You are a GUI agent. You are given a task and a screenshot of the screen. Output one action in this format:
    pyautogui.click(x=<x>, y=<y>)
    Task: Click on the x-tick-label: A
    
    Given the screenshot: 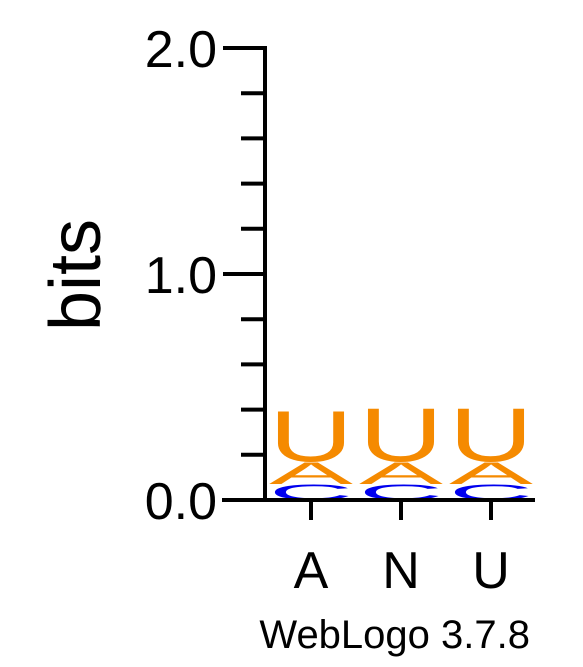 What is the action you would take?
    pyautogui.click(x=311, y=571)
    